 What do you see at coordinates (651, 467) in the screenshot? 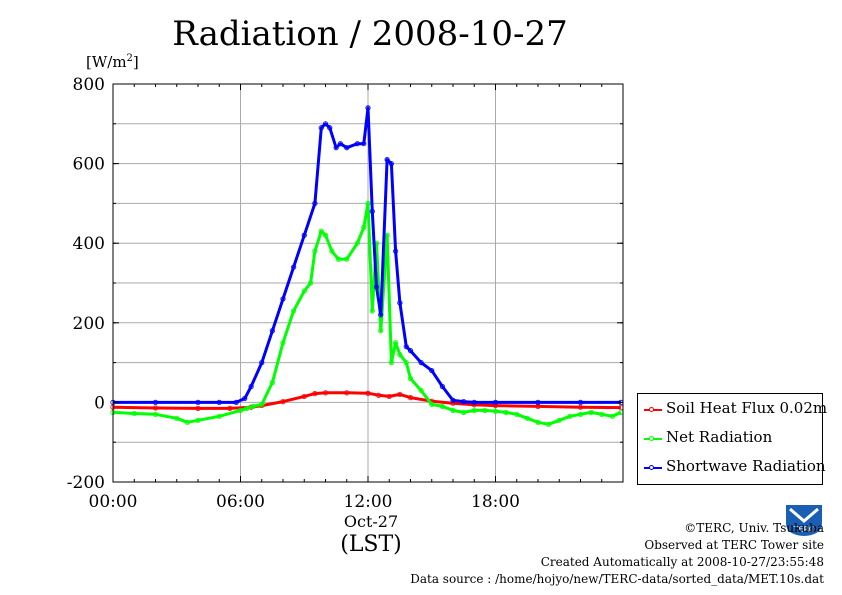
I see `legend-marker-shortwave-radiation` at bounding box center [651, 467].